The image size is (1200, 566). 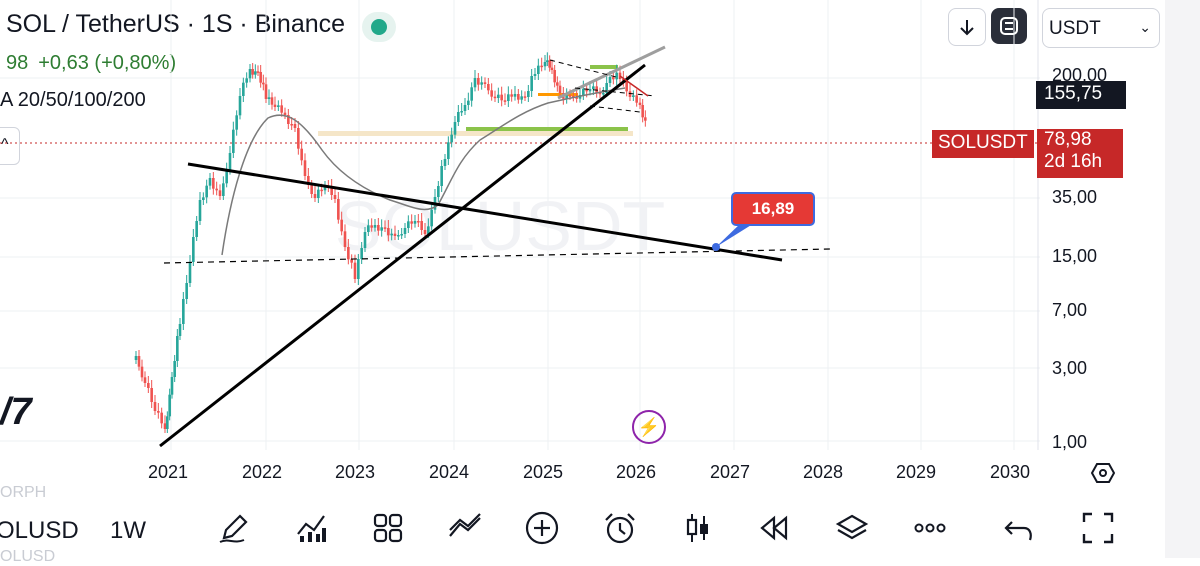 I want to click on replay-icon, so click(x=774, y=528).